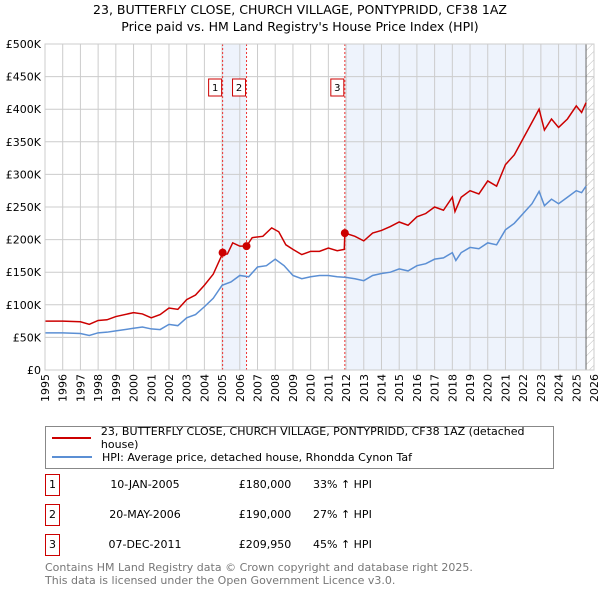 Image resolution: width=600 pixels, height=590 pixels. I want to click on sale-label: 3, so click(337, 88).